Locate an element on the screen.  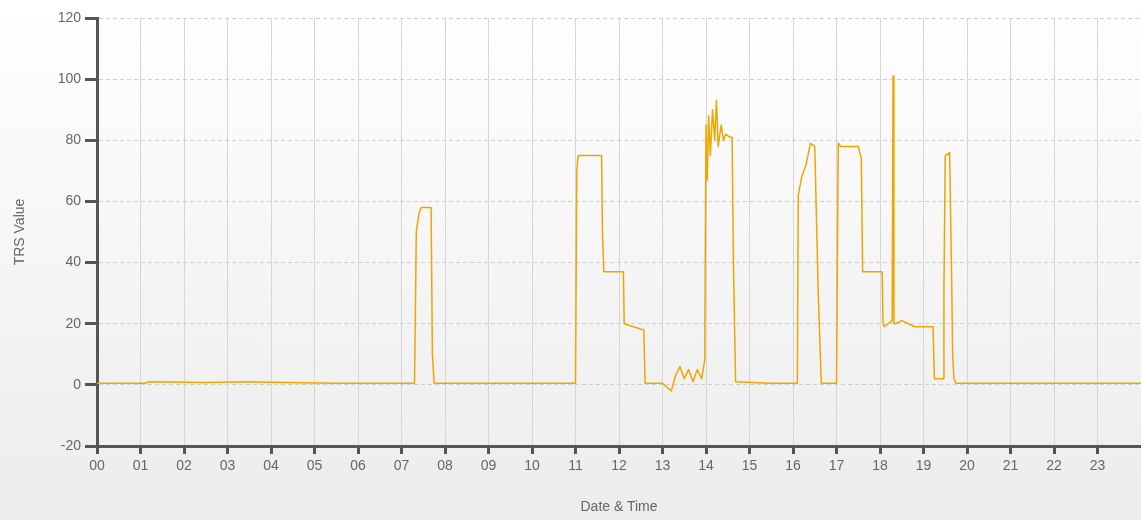
y-tick-label: 0 is located at coordinates (77, 383).